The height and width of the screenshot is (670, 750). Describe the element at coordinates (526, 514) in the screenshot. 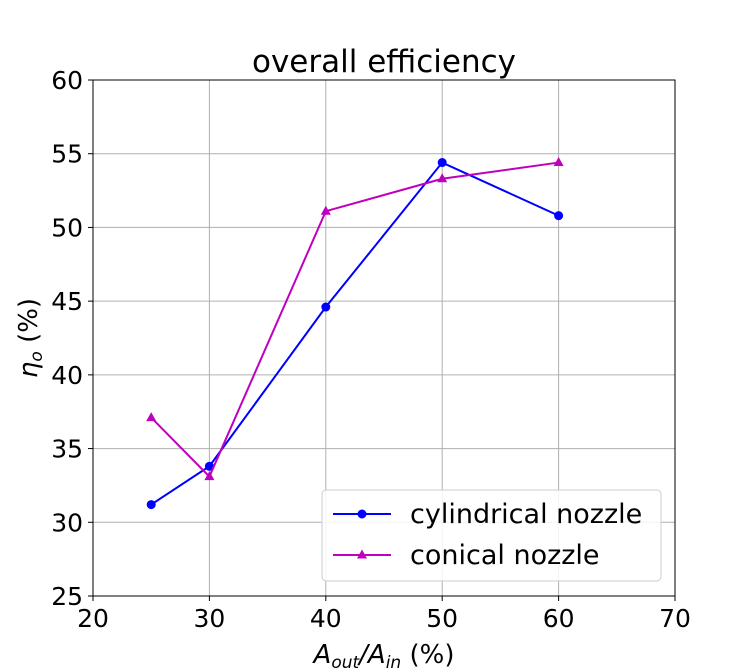

I see `legend-label-cylindrical: cylindrical nozzle` at that location.